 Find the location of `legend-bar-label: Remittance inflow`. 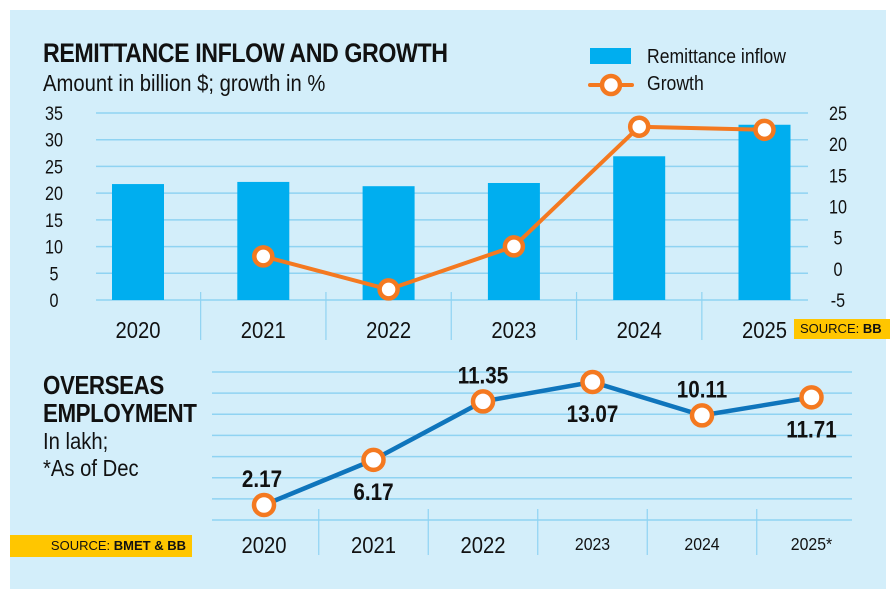

legend-bar-label: Remittance inflow is located at coordinates (716, 57).